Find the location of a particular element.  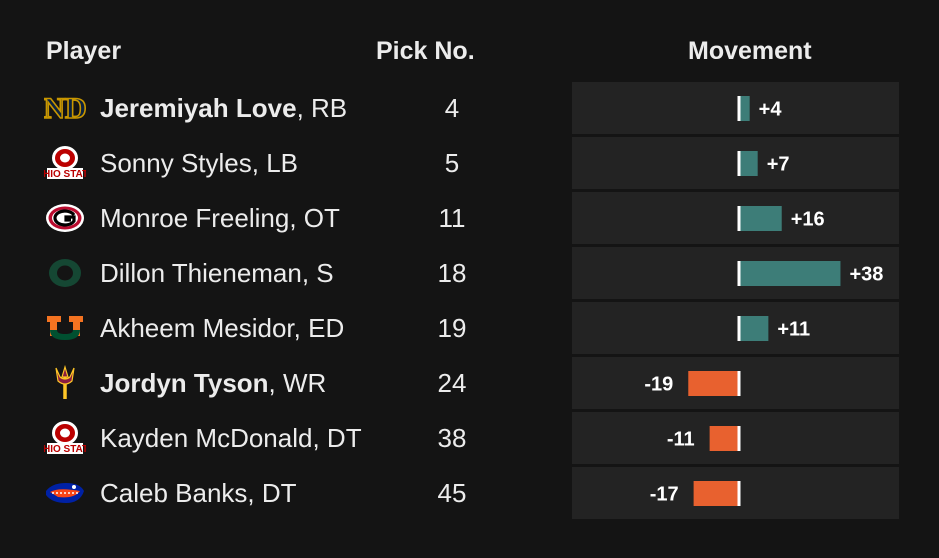

player-name: Jeremiyah Love, RB is located at coordinates (223, 108).